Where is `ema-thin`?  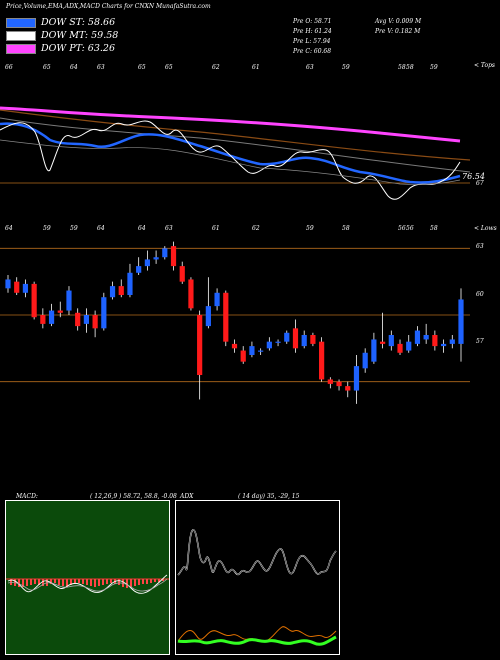 ema-thin is located at coordinates (230, 162).